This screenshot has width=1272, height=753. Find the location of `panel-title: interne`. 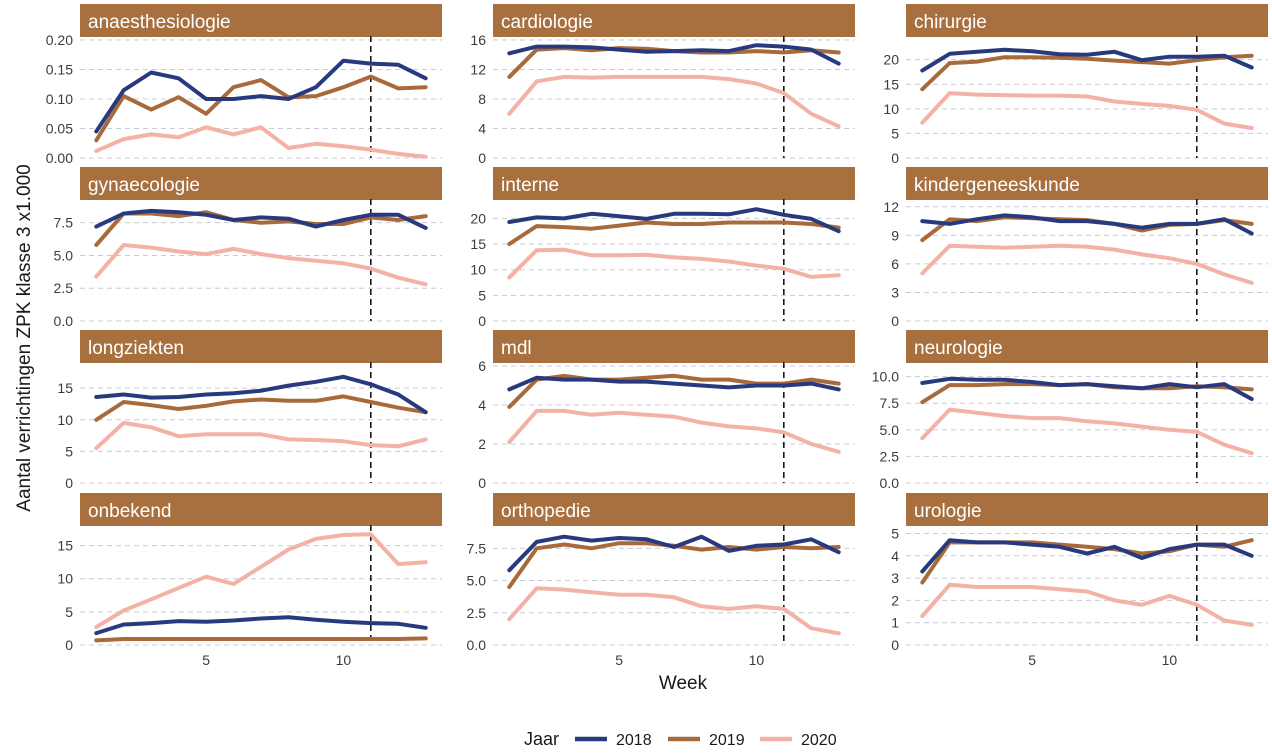

panel-title: interne is located at coordinates (530, 185).